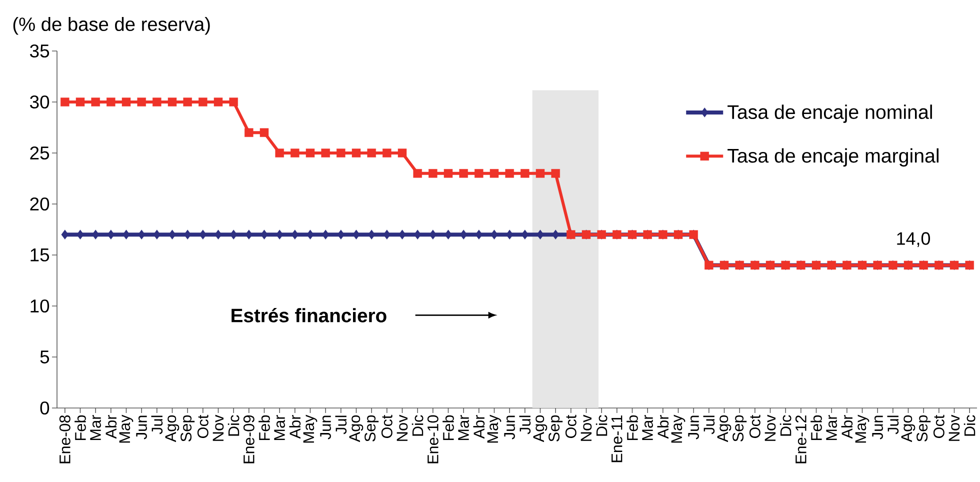 The height and width of the screenshot is (482, 980). What do you see at coordinates (40, 204) in the screenshot?
I see `y-tick-label: 20` at bounding box center [40, 204].